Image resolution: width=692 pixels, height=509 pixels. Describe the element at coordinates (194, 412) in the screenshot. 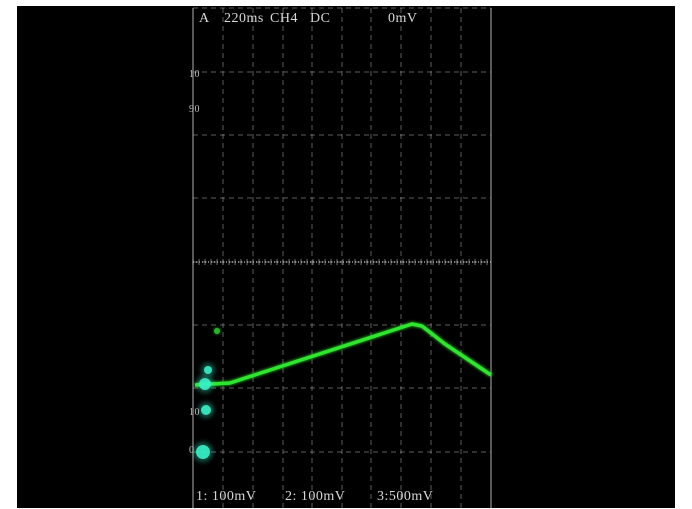

I see `reference-marker-1: 10` at that location.